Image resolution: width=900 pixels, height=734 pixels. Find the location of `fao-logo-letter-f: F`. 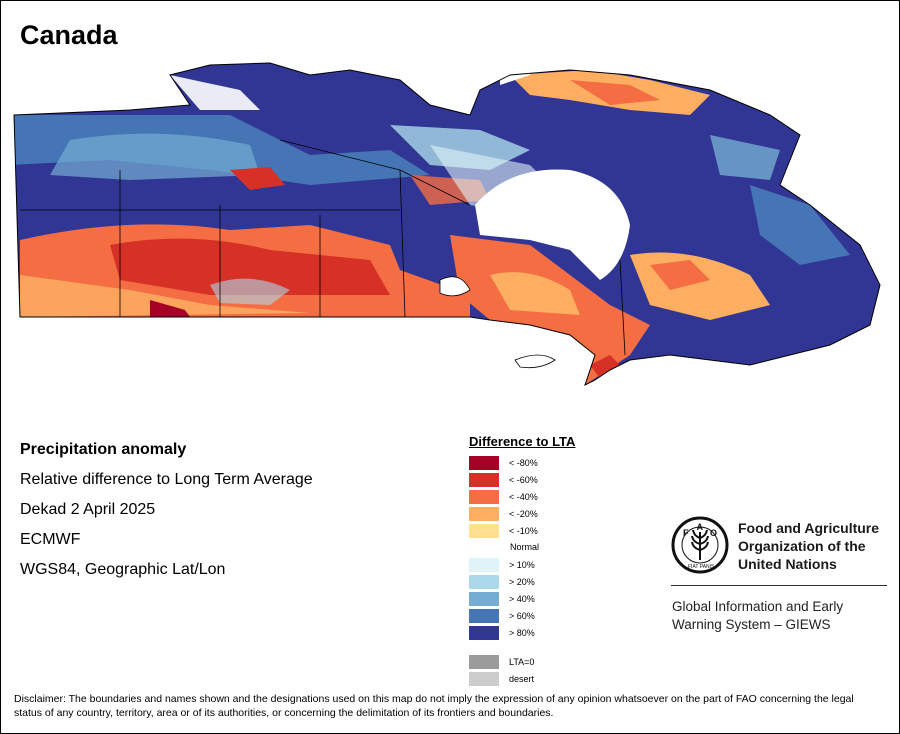

fao-logo-letter-f: F is located at coordinates (686, 533).